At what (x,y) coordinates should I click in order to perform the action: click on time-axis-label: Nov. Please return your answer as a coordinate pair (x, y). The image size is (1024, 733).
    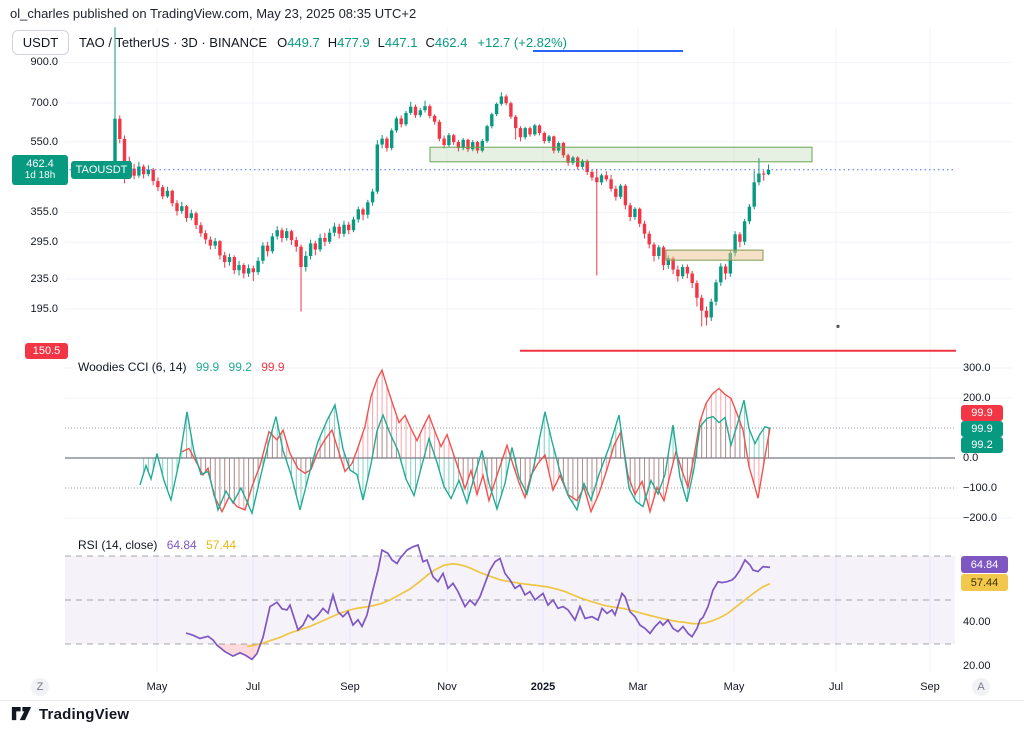
    Looking at the image, I should click on (447, 687).